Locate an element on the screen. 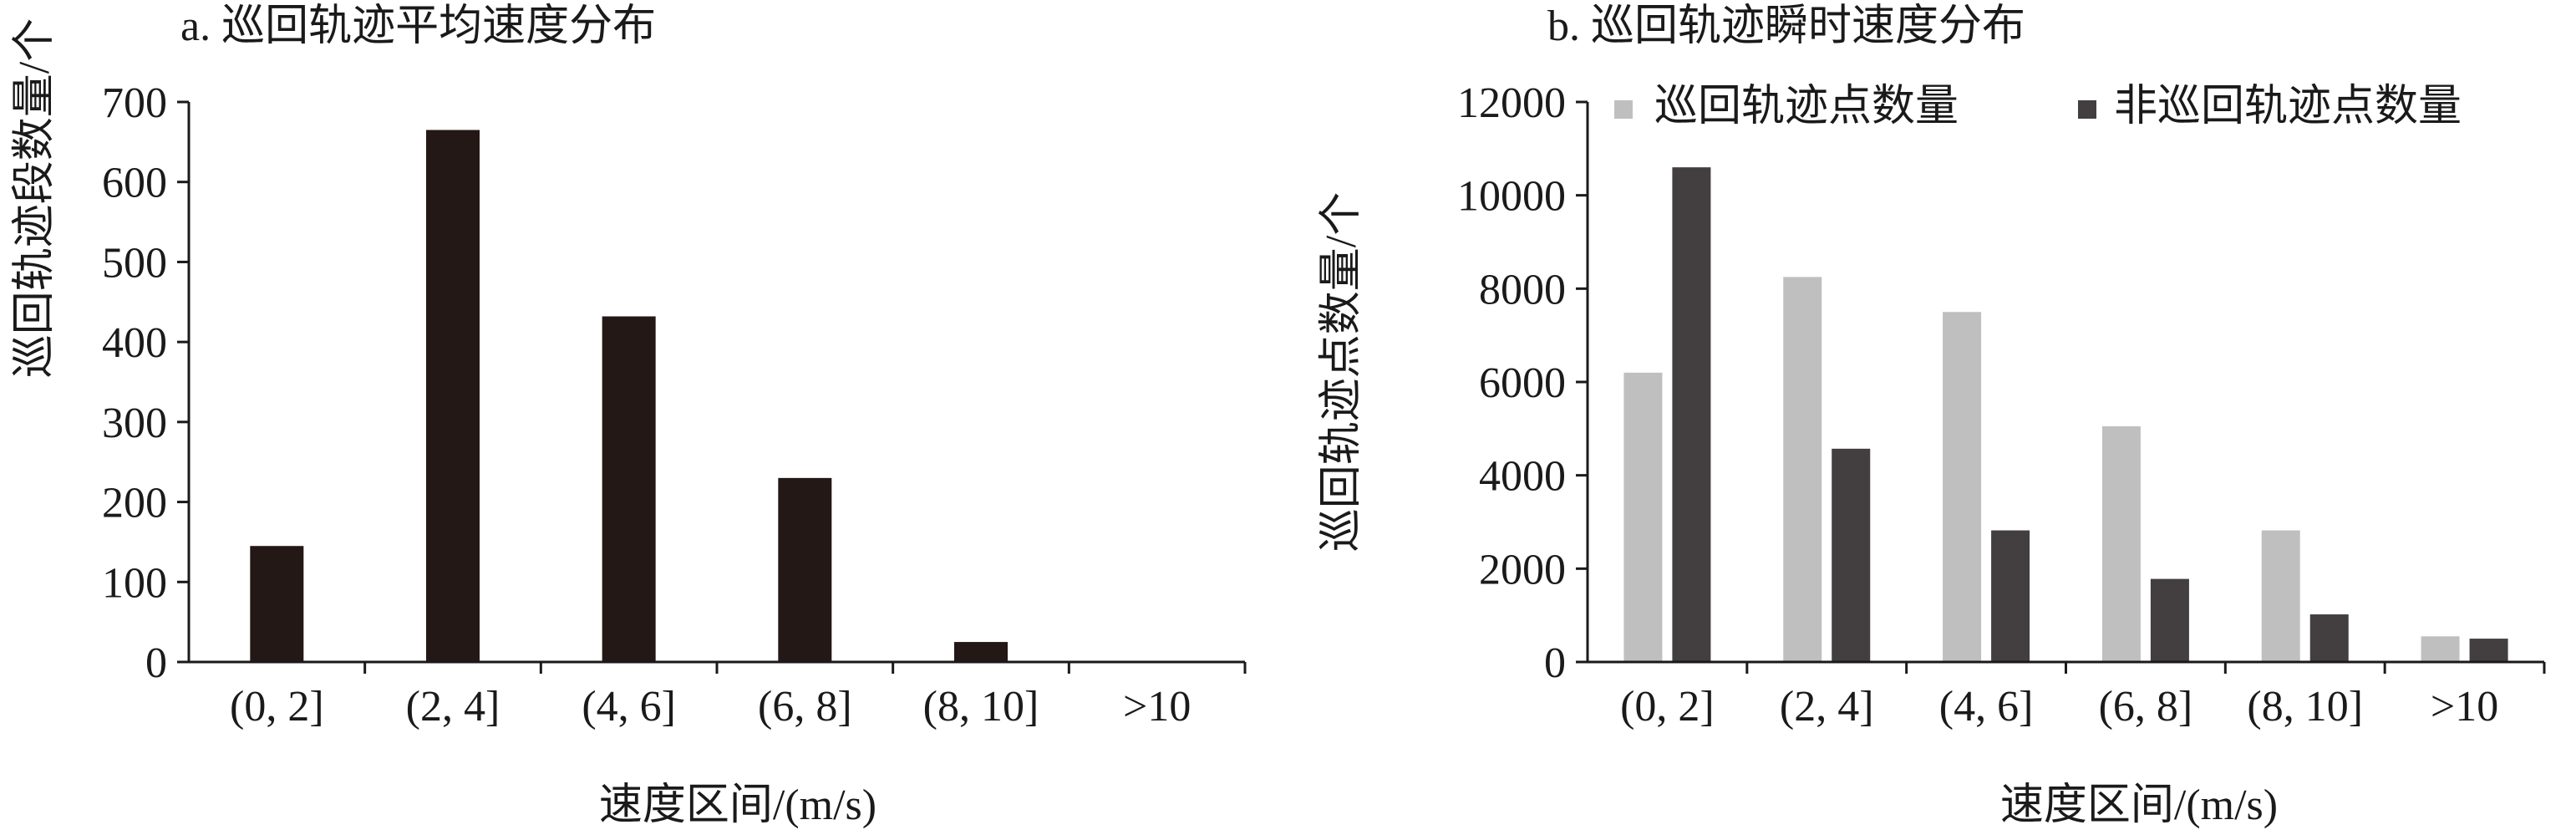 The image size is (2576, 835). y-tick-label: 300 is located at coordinates (134, 424).